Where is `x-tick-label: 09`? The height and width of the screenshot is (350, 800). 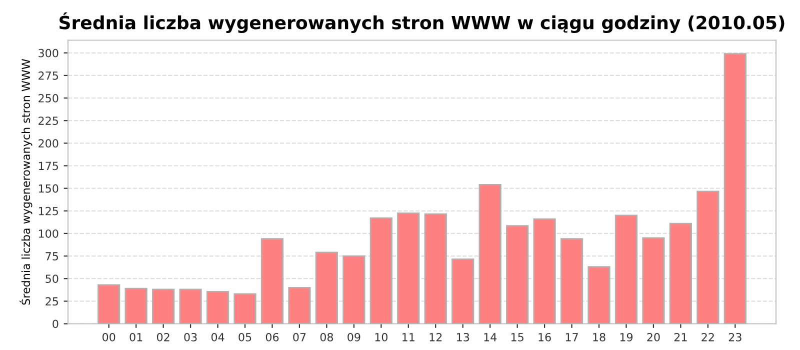 x-tick-label: 09 is located at coordinates (354, 337).